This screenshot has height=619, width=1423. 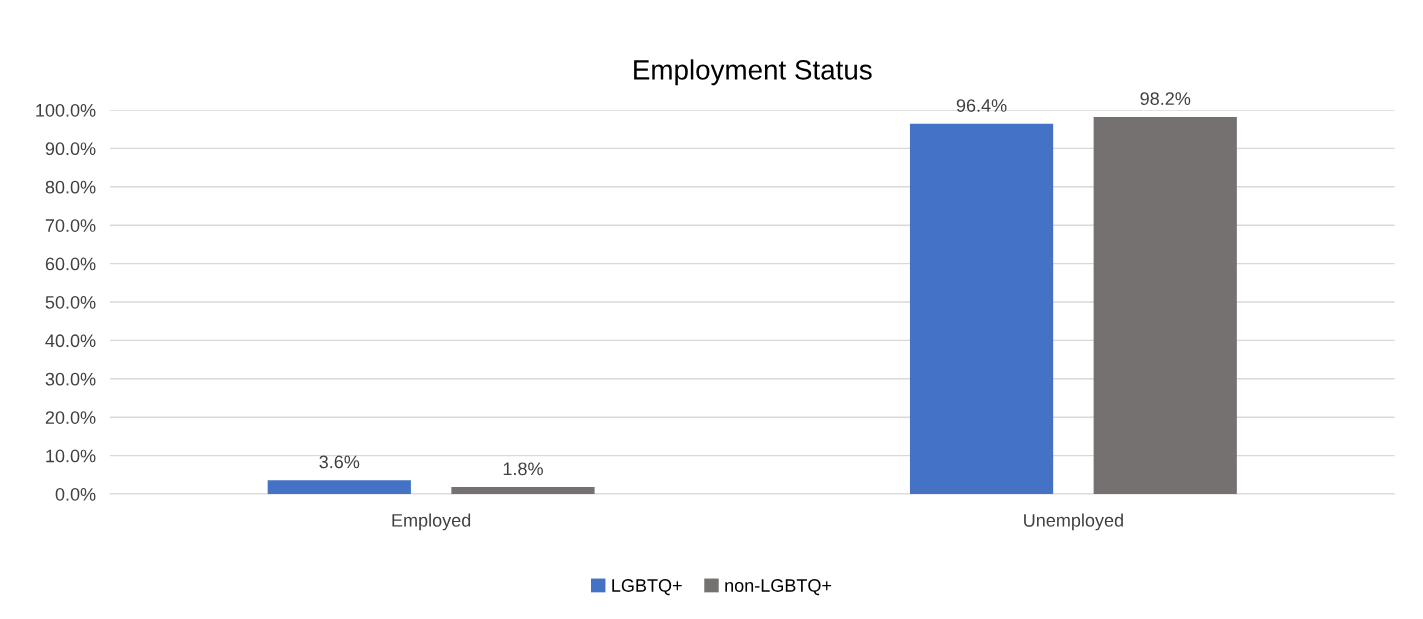 What do you see at coordinates (70, 149) in the screenshot?
I see `y-tick-label: 90.0%` at bounding box center [70, 149].